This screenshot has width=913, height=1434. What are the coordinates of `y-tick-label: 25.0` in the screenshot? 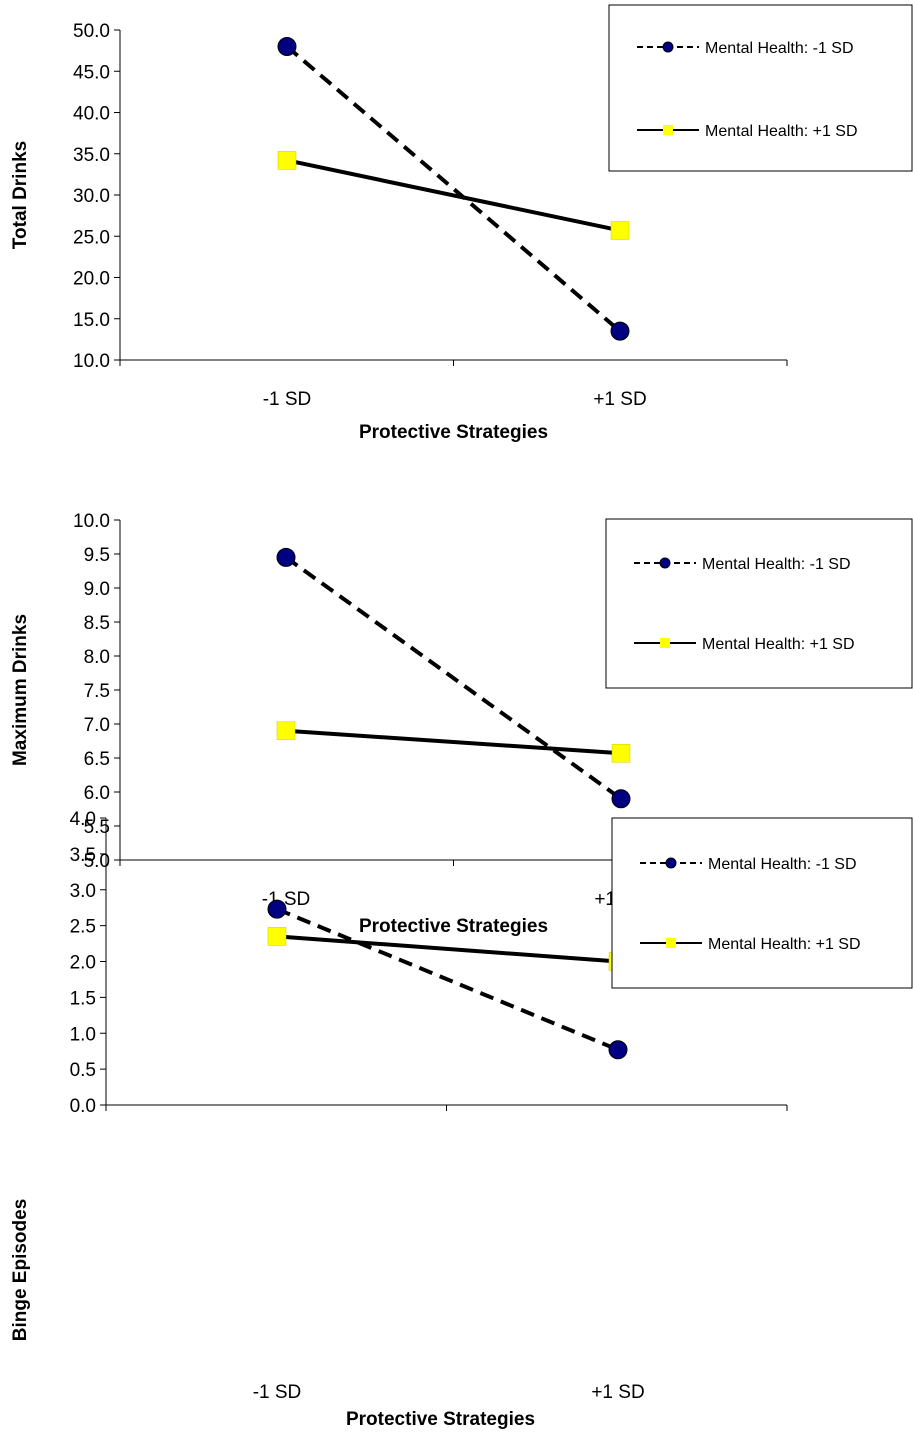 It's located at (91, 237).